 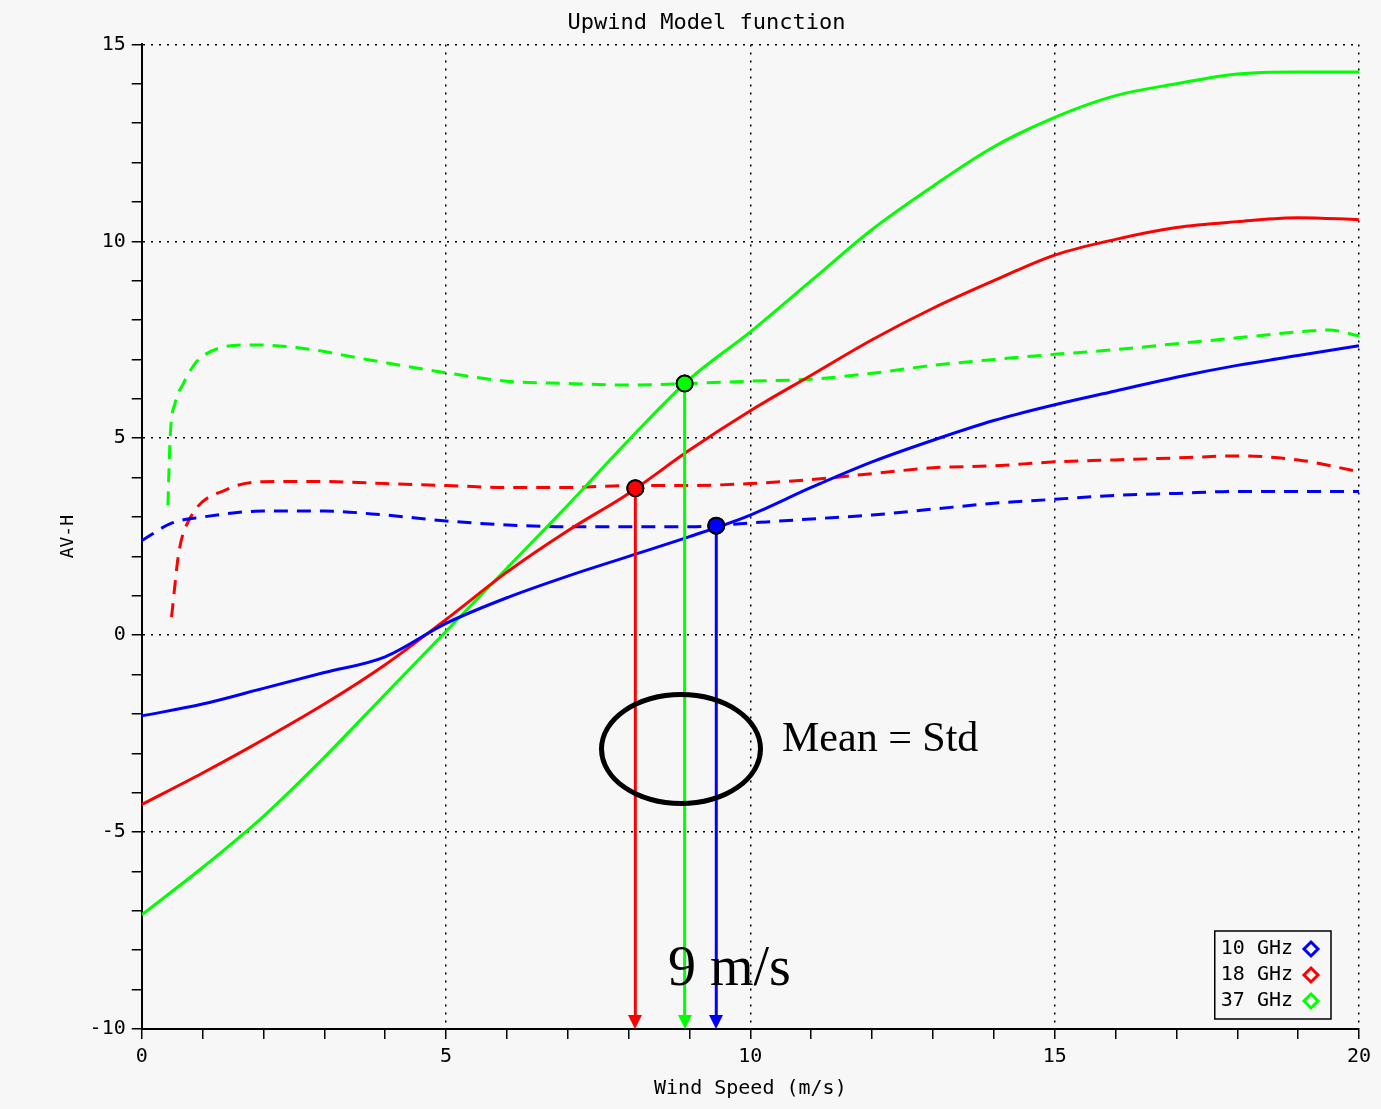 What do you see at coordinates (113, 239) in the screenshot?
I see `y-tick-label: 10` at bounding box center [113, 239].